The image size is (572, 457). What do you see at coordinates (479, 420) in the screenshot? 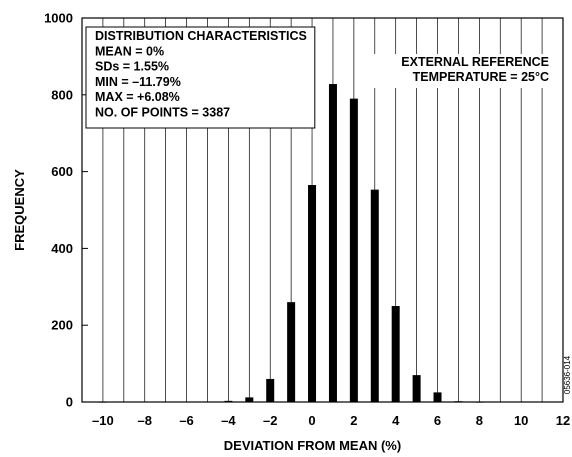
I see `x-tick-label: 8` at bounding box center [479, 420].